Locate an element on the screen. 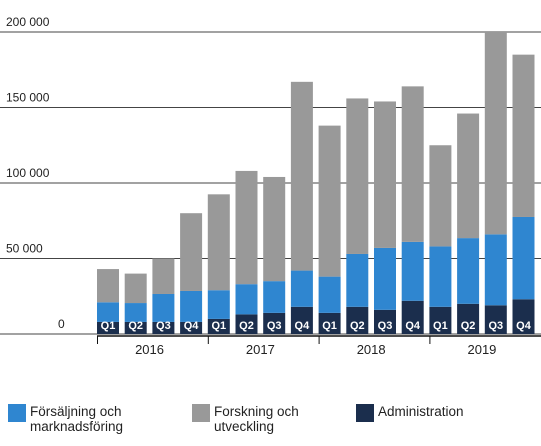 The width and height of the screenshot is (541, 446). year-label: 2018 is located at coordinates (371, 349).